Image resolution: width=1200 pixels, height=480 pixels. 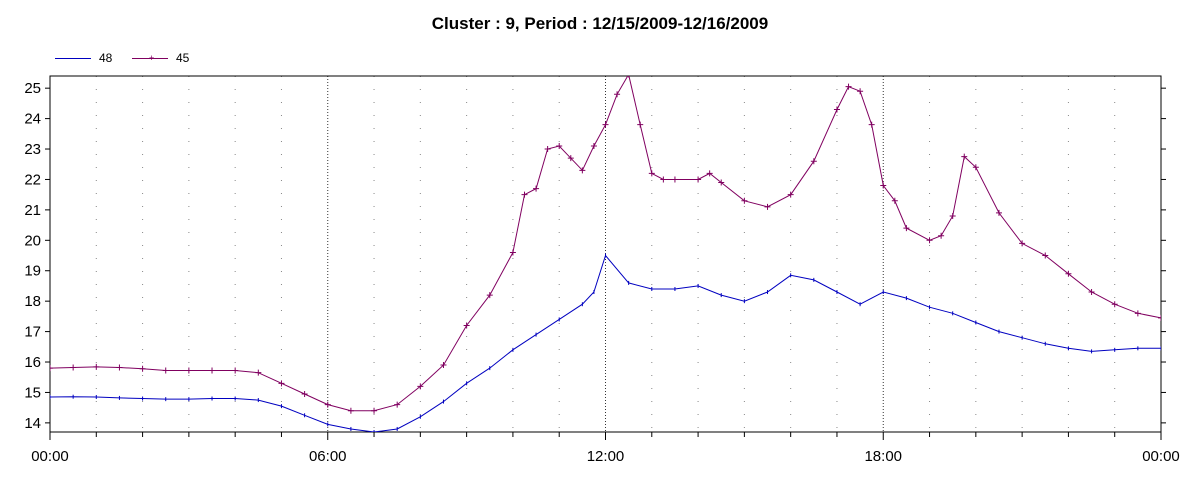 I want to click on legend-marker-45: +, so click(x=152, y=57).